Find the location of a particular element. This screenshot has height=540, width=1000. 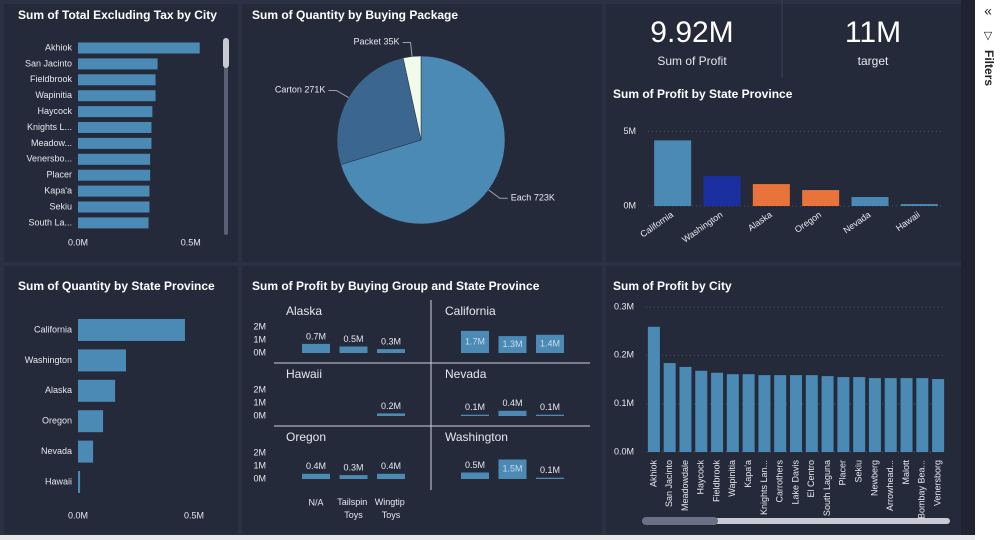

x-tick-label: Wingtip Toys is located at coordinates (391, 508).